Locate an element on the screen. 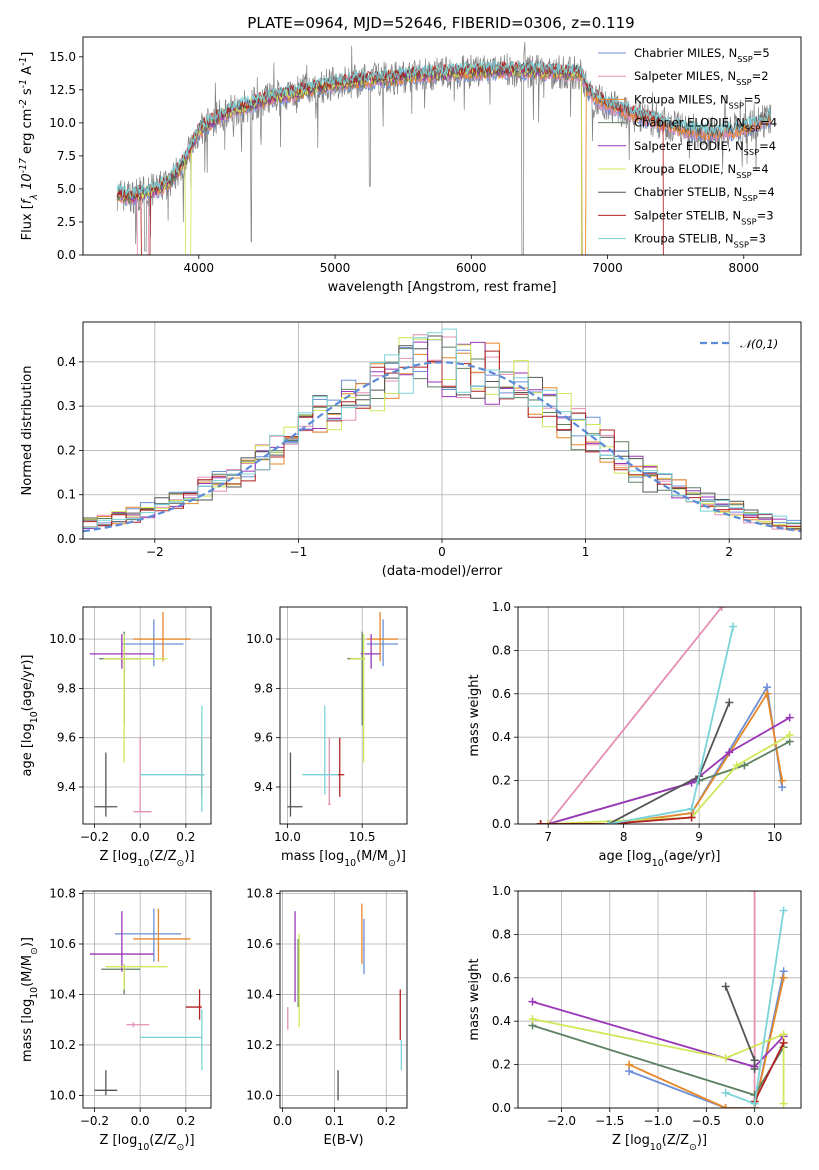 This screenshot has height=1170, width=819. legend-entry-0: Chabrier MILES, NSSP=5 is located at coordinates (702, 55).